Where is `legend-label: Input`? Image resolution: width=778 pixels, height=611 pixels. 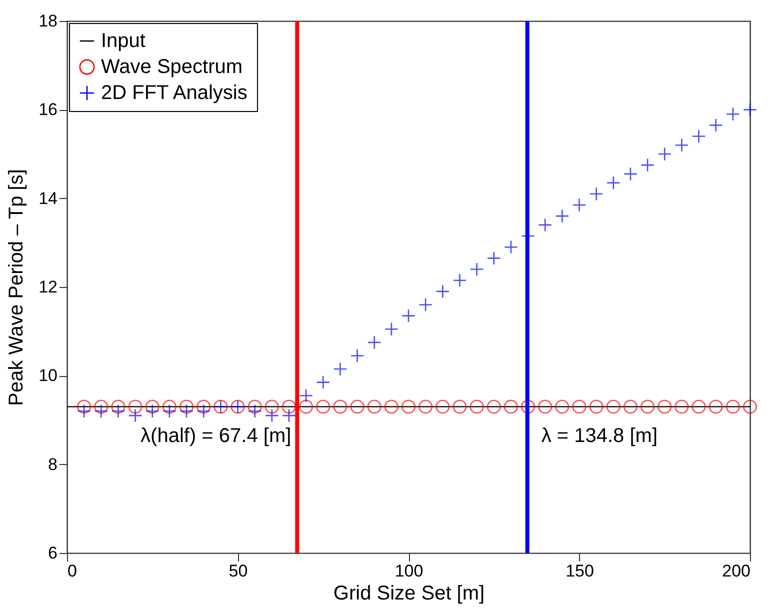 legend-label: Input is located at coordinates (123, 41).